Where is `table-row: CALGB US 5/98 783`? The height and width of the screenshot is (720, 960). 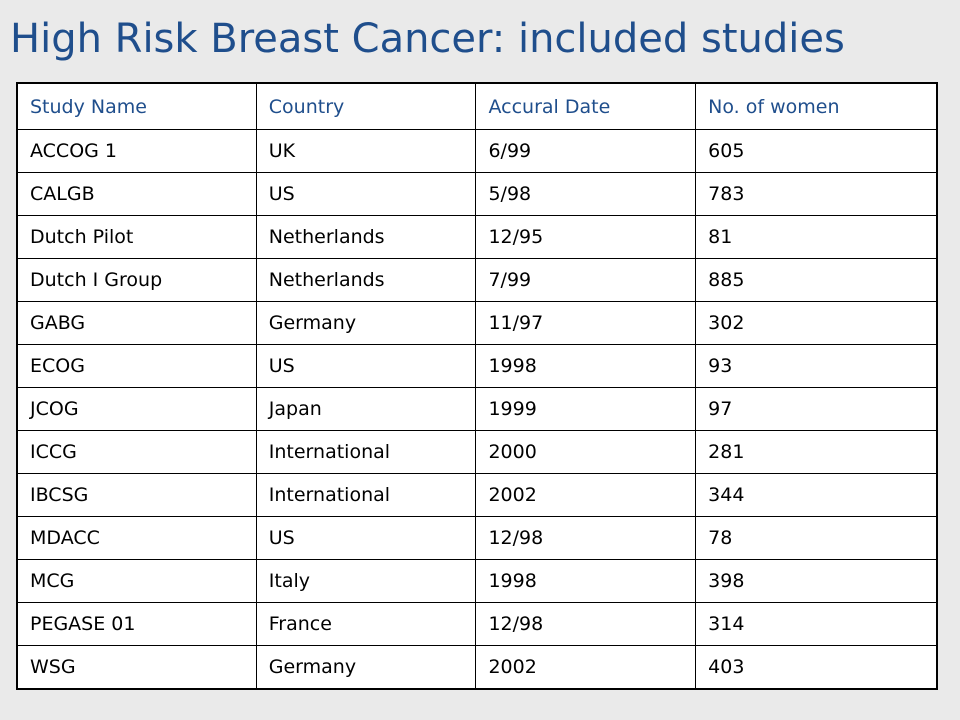 table-row: CALGB US 5/98 783 is located at coordinates (477, 194).